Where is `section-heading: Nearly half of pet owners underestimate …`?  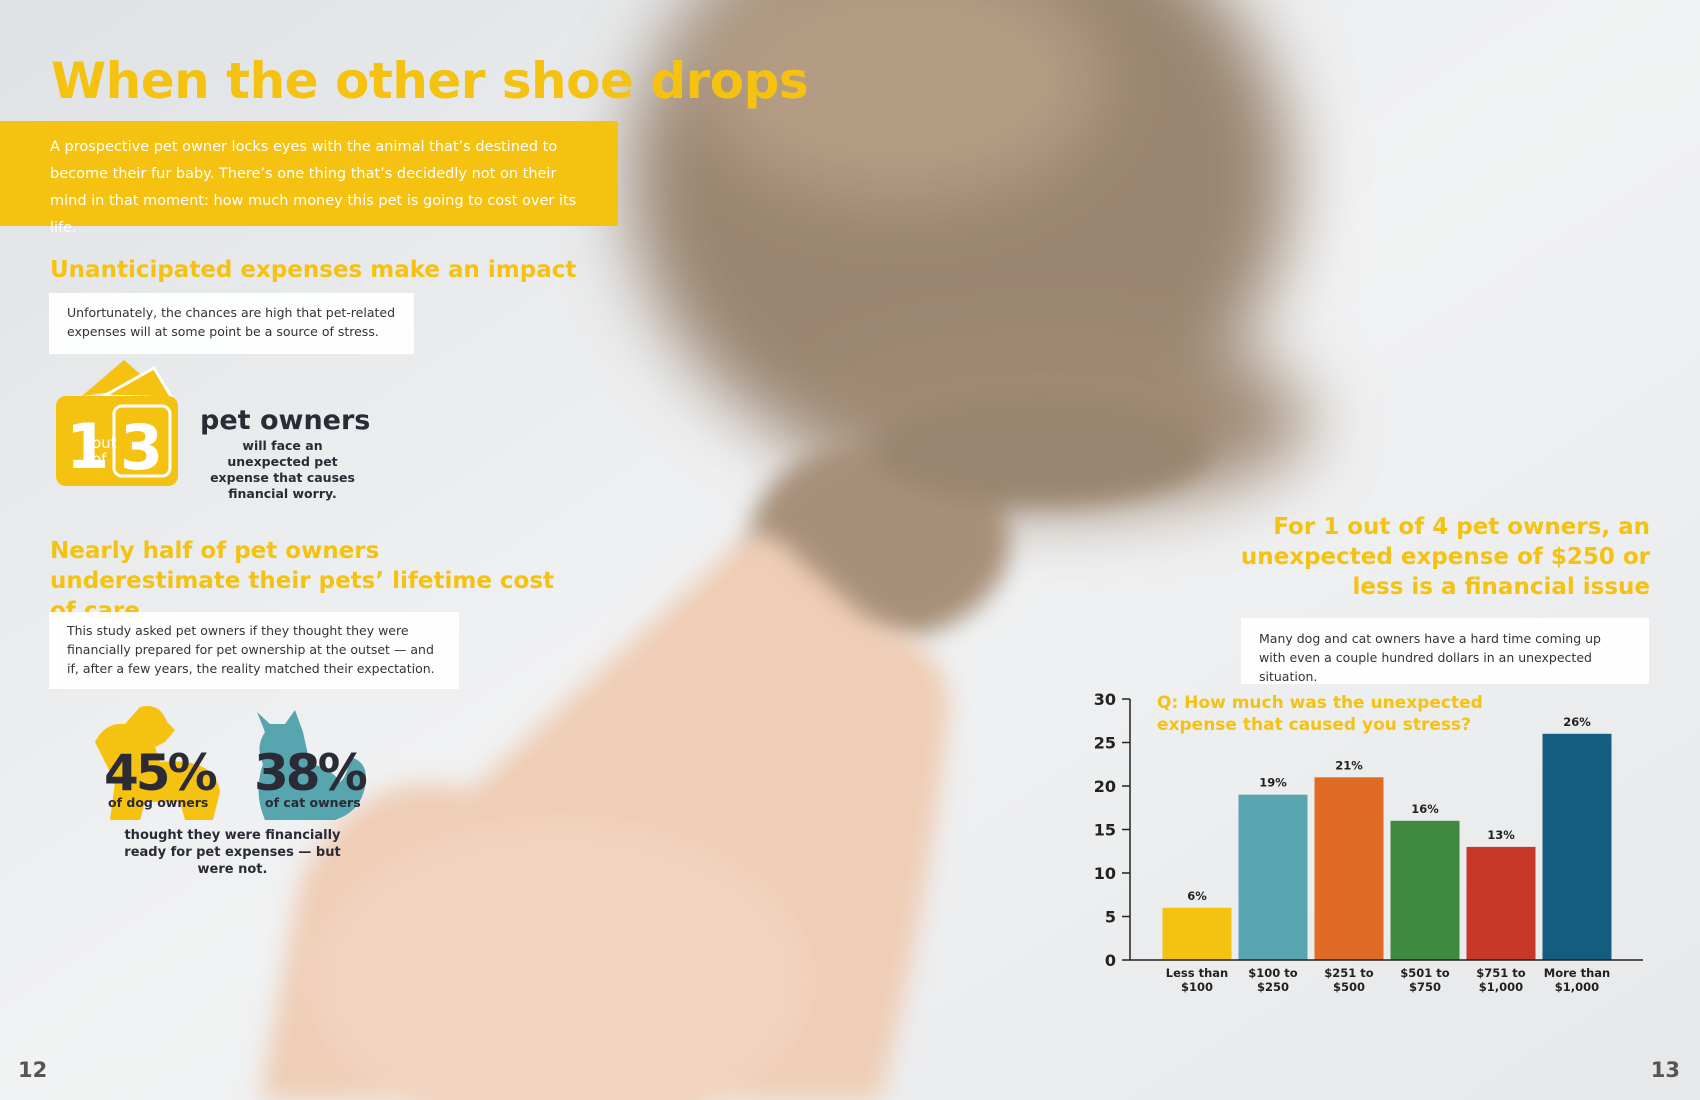 section-heading: Nearly half of pet owners underestimate … is located at coordinates (302, 581).